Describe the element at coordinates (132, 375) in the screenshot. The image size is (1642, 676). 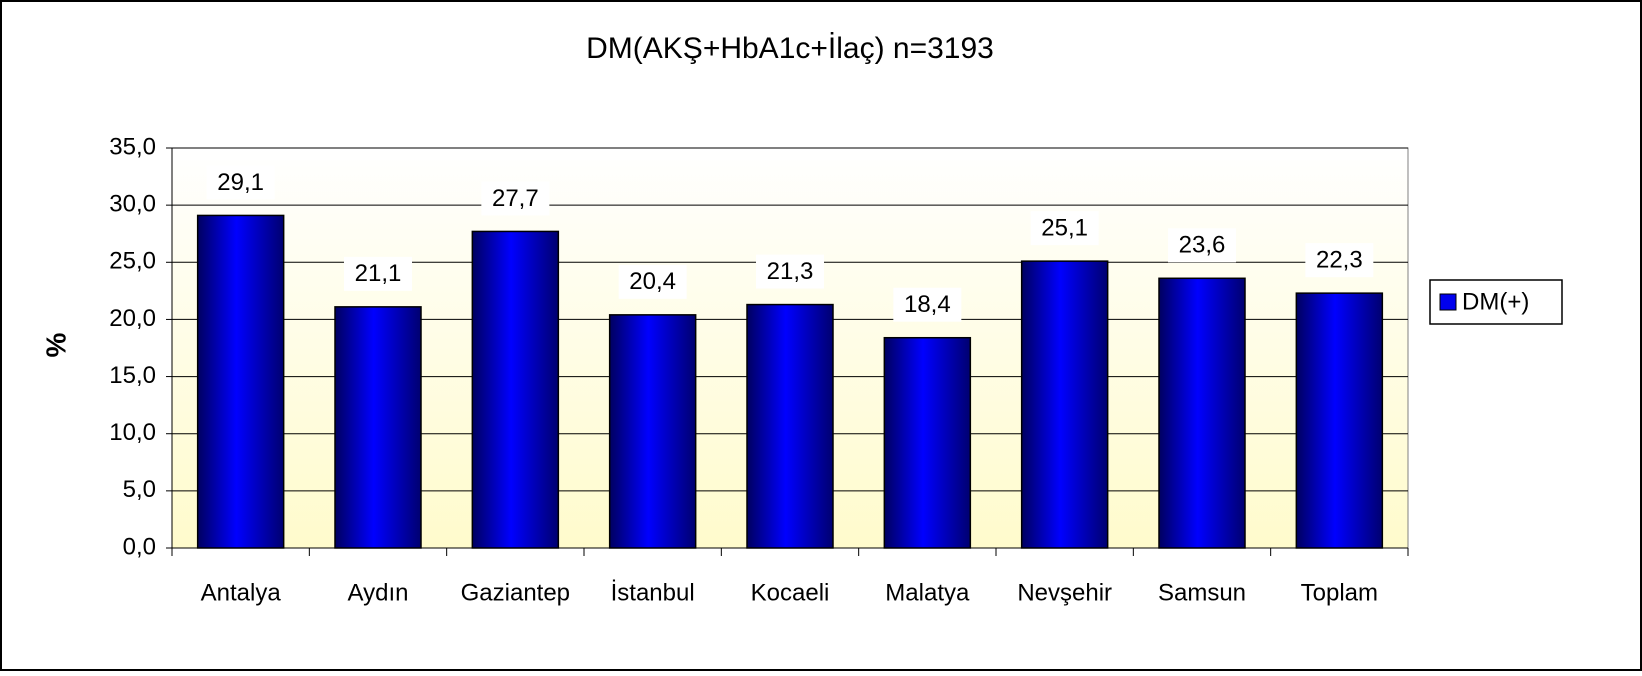
I see `y-tick-label: 15,0` at that location.